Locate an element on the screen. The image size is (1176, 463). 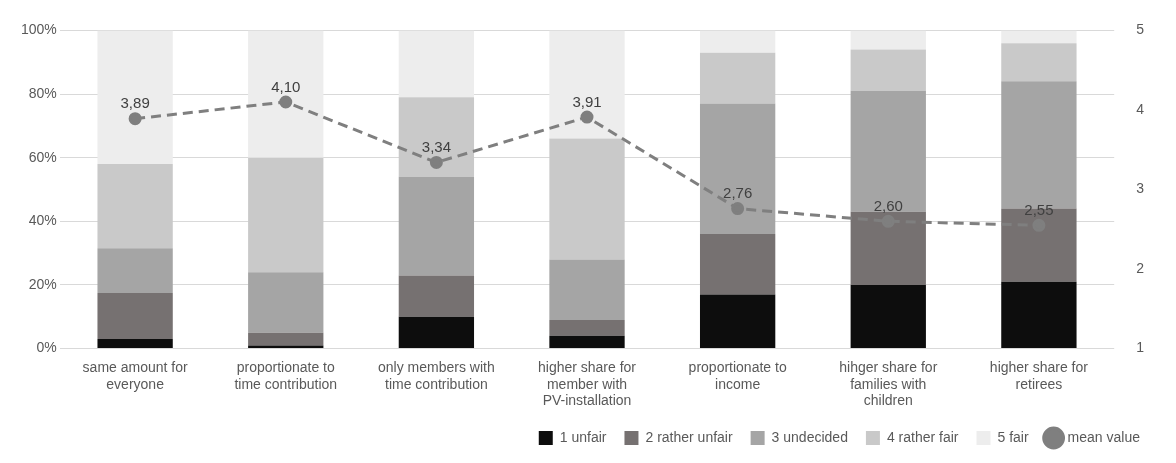
y-tick-label: 0% is located at coordinates (46, 347).